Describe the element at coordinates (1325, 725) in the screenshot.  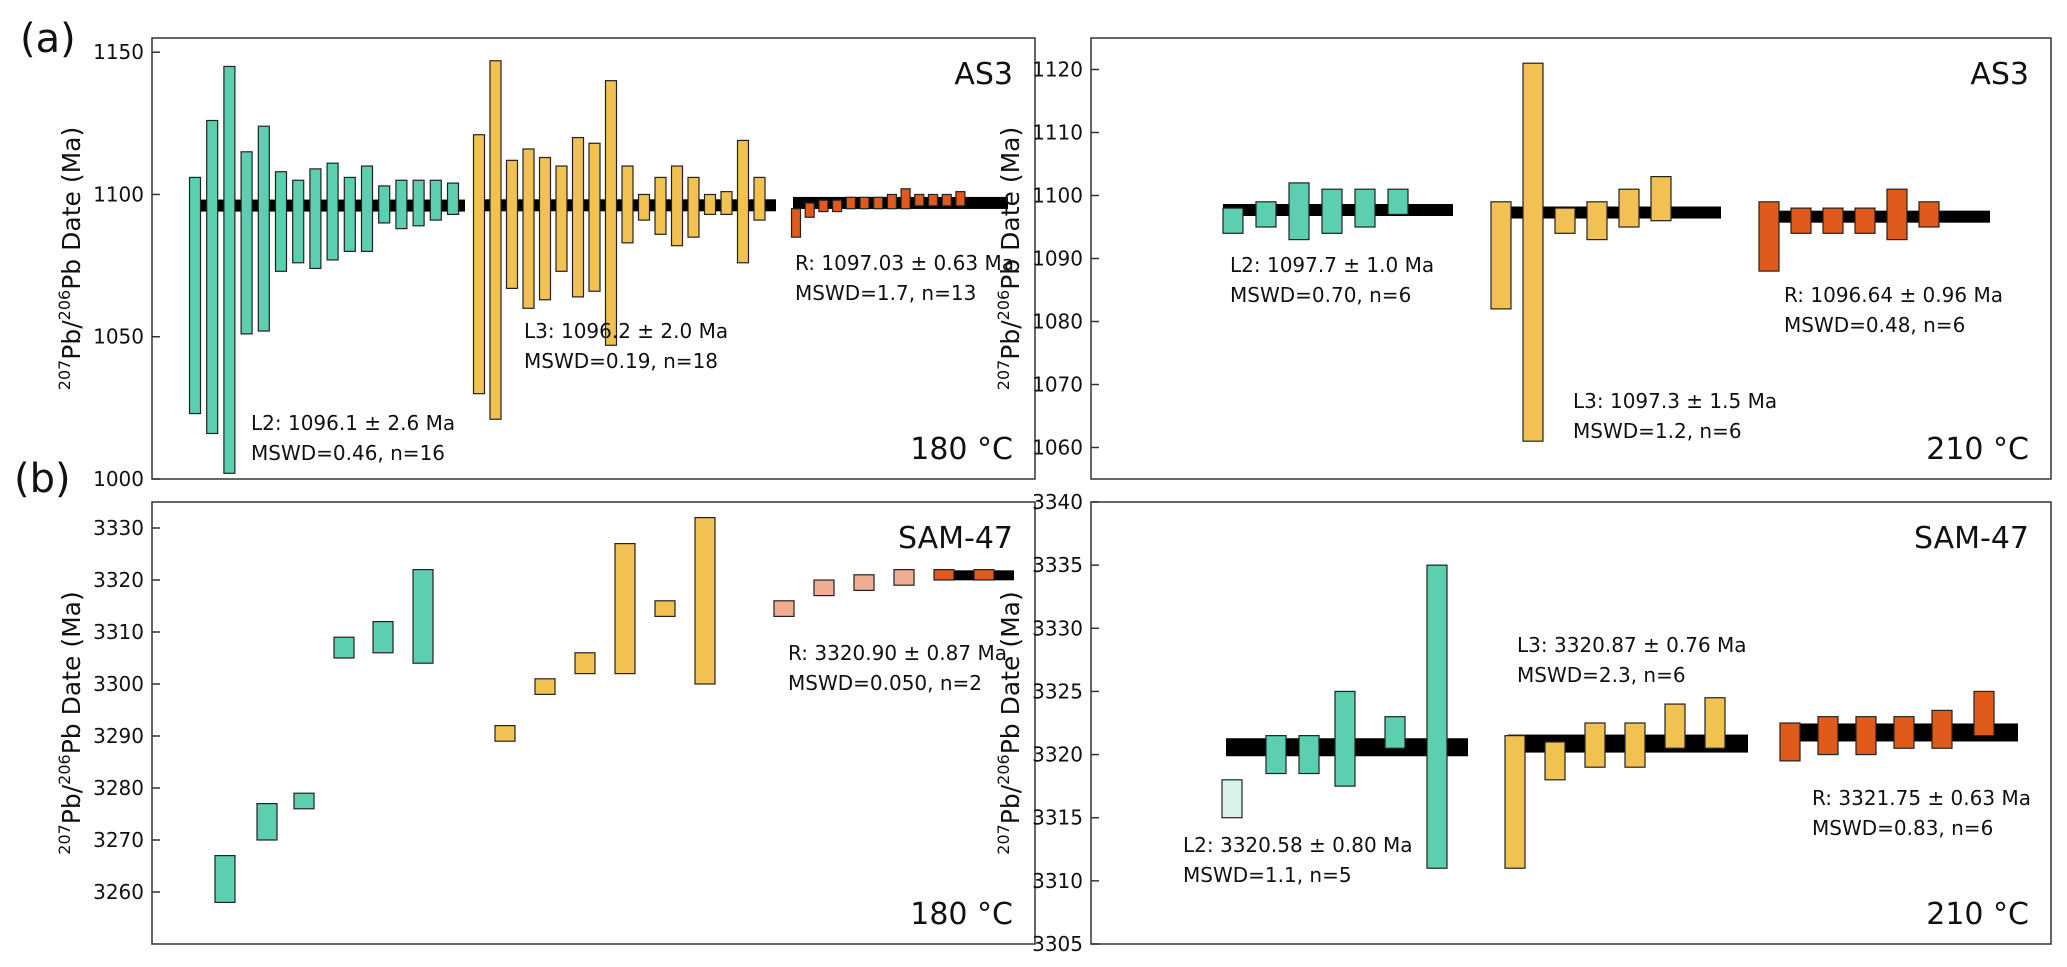
I see `series-l2: L2: 3320.58 ± 0.80 Ma MSWD=1.1, n=5` at that location.